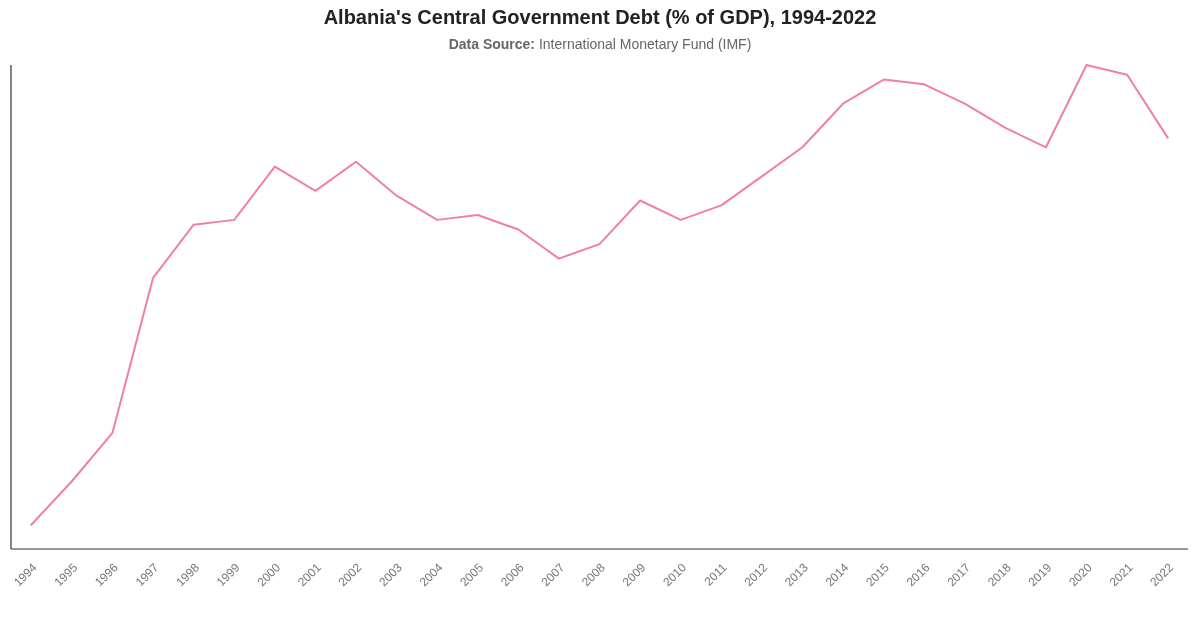  What do you see at coordinates (600, 44) in the screenshot?
I see `chart-subtitle: Data Source: International Monetary Fund (IMF)` at bounding box center [600, 44].